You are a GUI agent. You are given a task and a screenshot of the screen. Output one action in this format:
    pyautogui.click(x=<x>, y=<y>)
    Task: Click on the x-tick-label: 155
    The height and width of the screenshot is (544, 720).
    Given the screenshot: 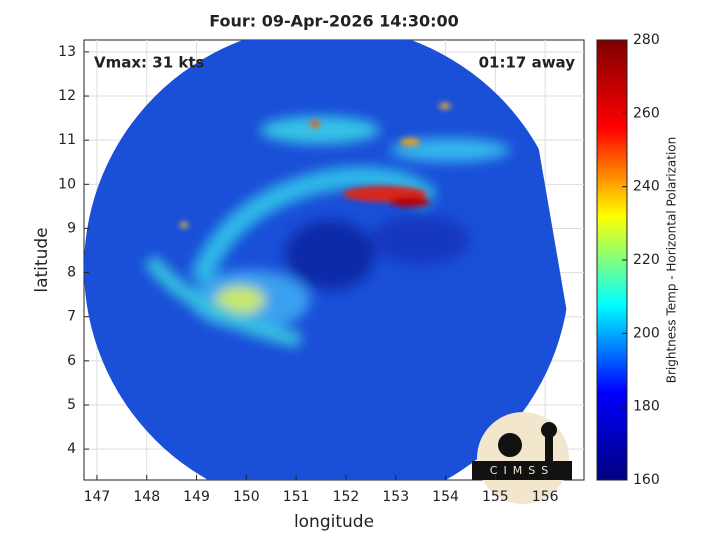 What is the action you would take?
    pyautogui.click(x=495, y=497)
    